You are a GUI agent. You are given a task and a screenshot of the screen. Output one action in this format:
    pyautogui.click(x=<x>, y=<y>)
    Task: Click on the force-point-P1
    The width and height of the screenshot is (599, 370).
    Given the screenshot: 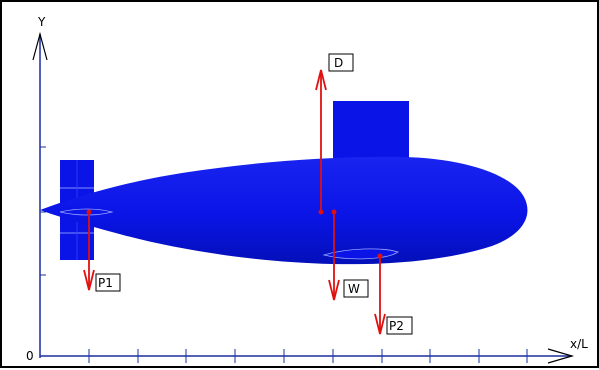 What is the action you would take?
    pyautogui.click(x=89, y=212)
    